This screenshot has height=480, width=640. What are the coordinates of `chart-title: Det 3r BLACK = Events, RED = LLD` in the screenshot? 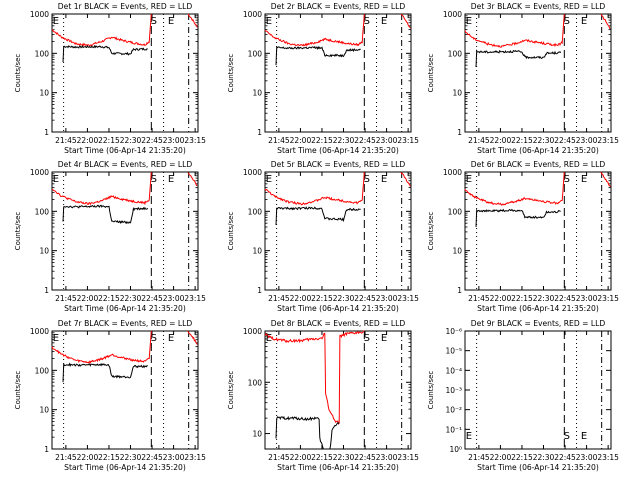 It's located at (538, 6).